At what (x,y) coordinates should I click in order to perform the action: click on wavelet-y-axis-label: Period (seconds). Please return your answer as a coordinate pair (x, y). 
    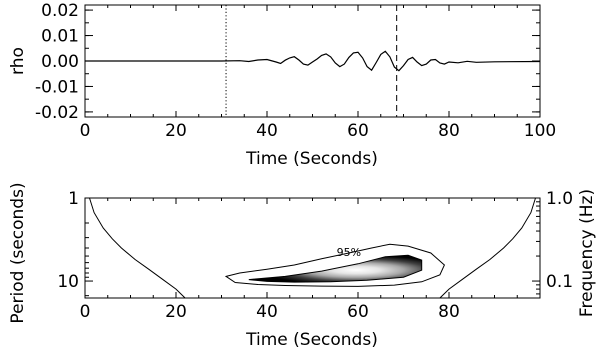
    Looking at the image, I should click on (18, 252).